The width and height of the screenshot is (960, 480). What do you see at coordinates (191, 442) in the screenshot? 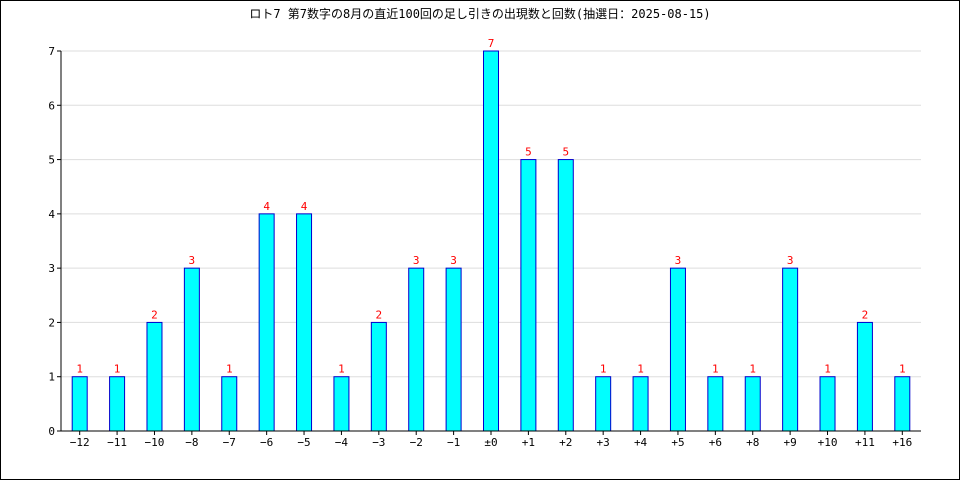
I see `x-tick-label: −8` at bounding box center [191, 442].